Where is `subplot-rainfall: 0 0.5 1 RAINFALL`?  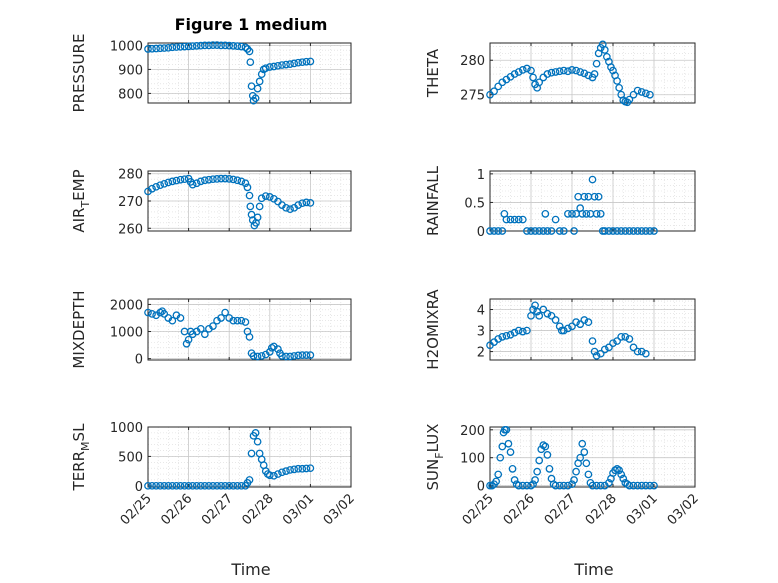 subplot-rainfall: 0 0.5 1 RAINFALL is located at coordinates (560, 202).